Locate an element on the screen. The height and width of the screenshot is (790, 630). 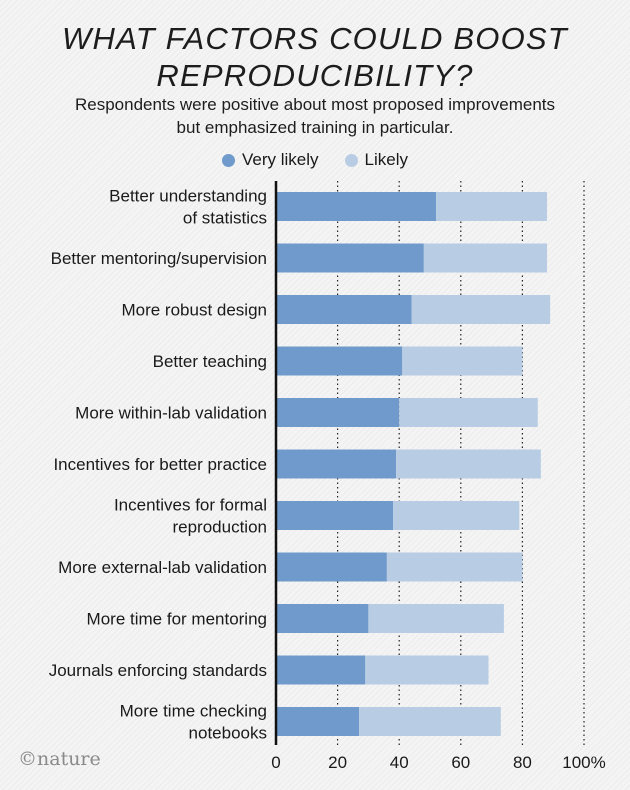
category-label: More time for mentoring is located at coordinates (177, 619).